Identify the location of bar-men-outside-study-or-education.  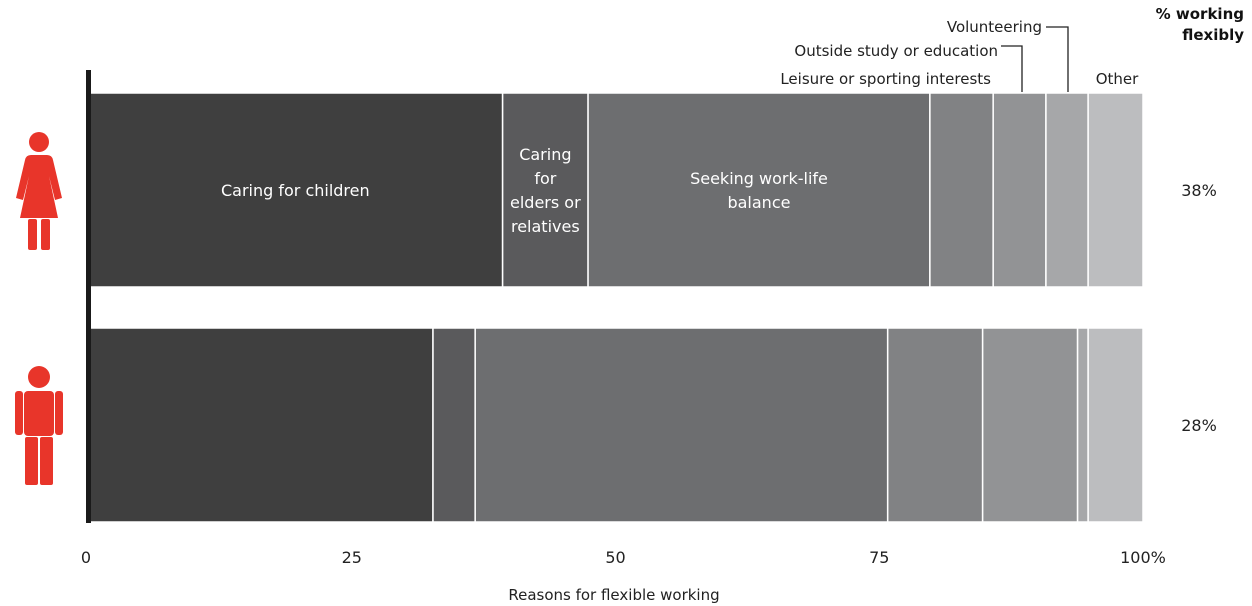
(1030, 425).